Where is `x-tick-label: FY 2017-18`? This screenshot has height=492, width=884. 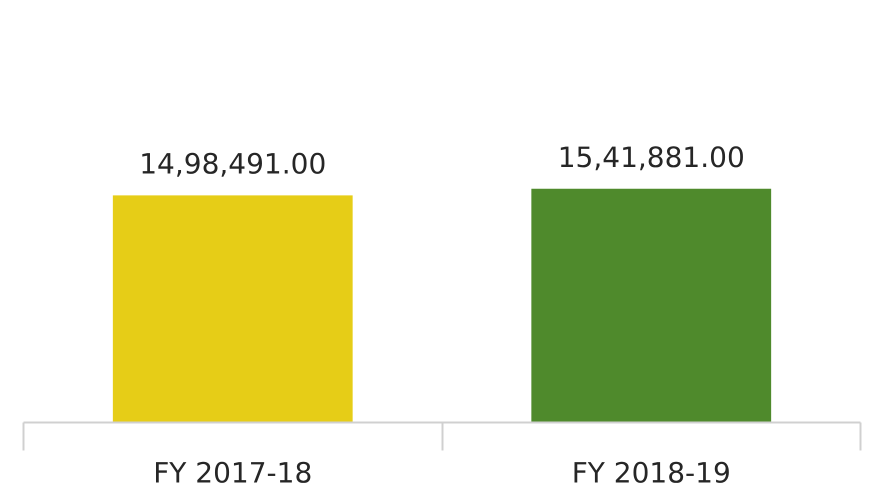 x-tick-label: FY 2017-18 is located at coordinates (232, 473).